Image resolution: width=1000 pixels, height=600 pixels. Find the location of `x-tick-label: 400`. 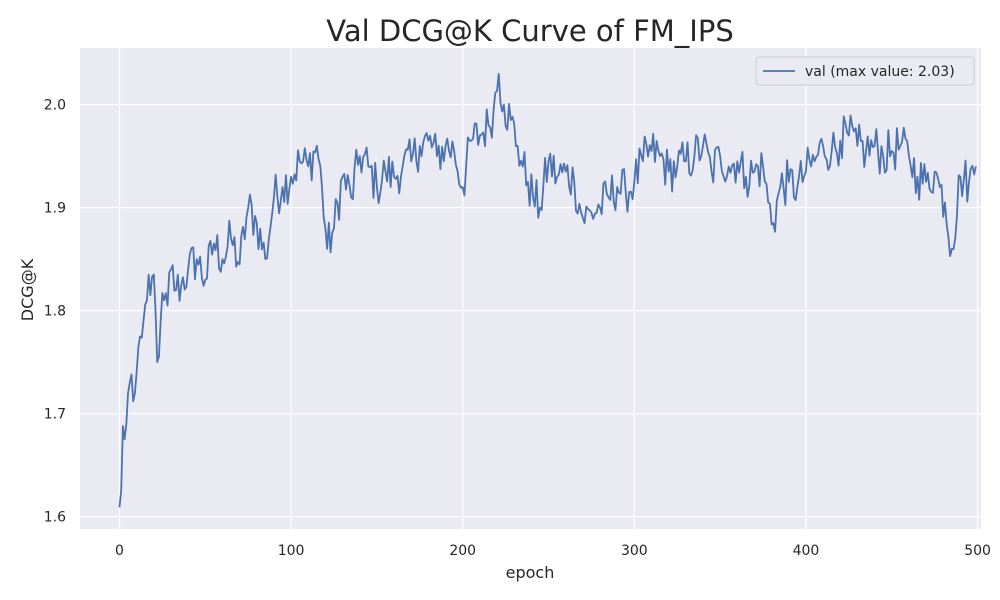

x-tick-label: 400 is located at coordinates (806, 551).